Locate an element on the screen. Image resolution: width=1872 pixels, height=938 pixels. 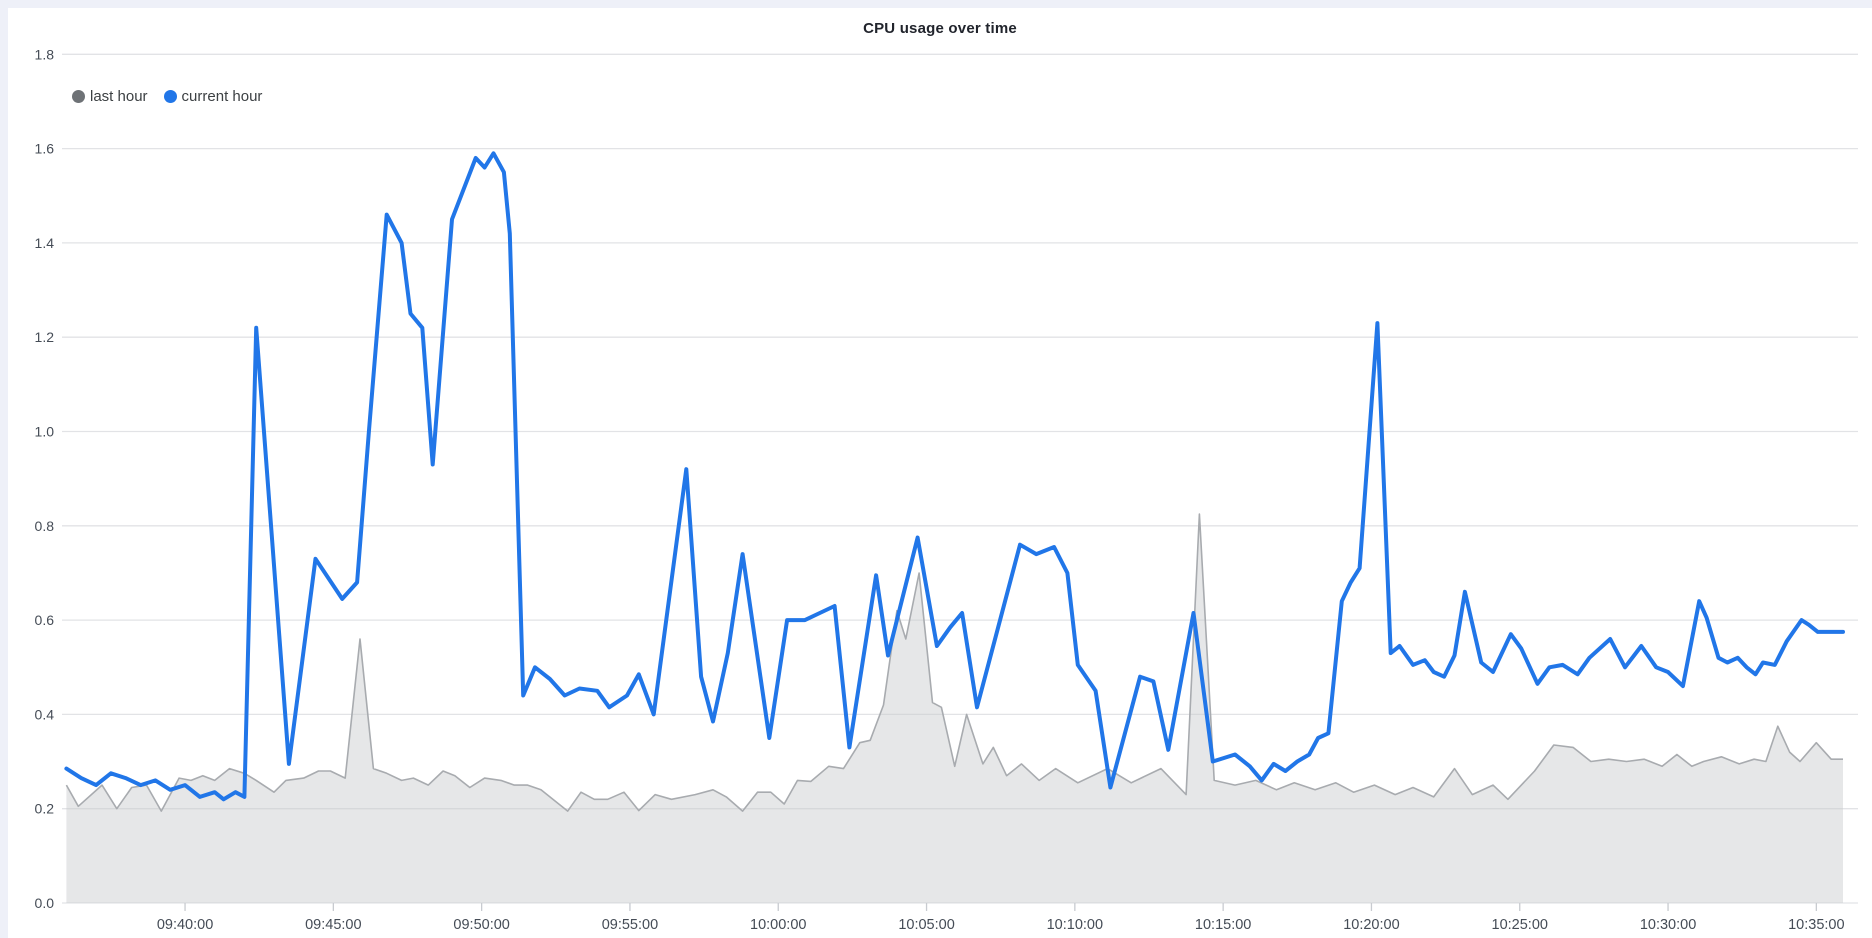
x-tick-label: 09:50:00 is located at coordinates (481, 925).